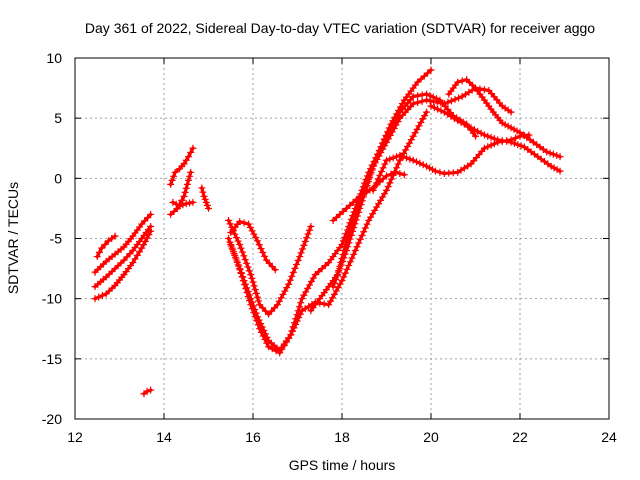  What do you see at coordinates (205, 198) in the screenshot?
I see `series-isolated-mid` at bounding box center [205, 198].